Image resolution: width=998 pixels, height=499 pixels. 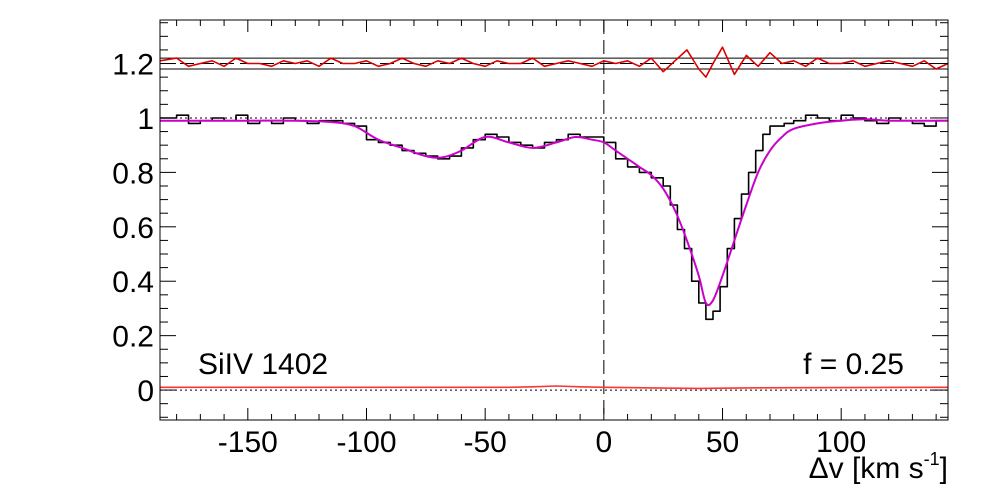 What do you see at coordinates (932, 459) in the screenshot?
I see `x-axis-label-sup: -1` at bounding box center [932, 459].